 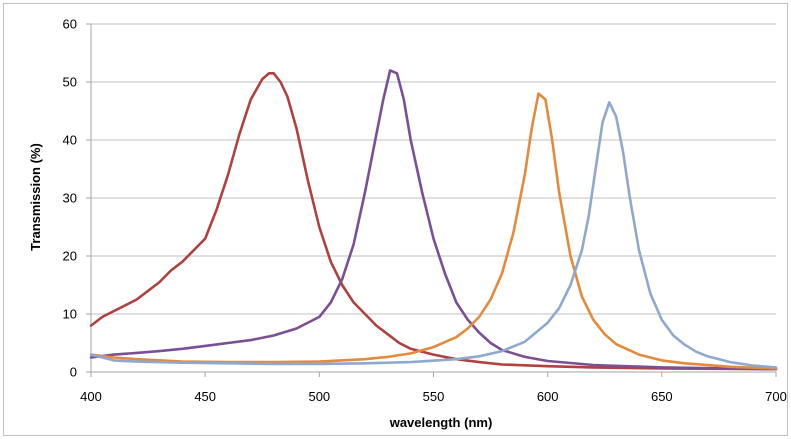 What do you see at coordinates (70, 256) in the screenshot?
I see `y-tick-label: 20` at bounding box center [70, 256].